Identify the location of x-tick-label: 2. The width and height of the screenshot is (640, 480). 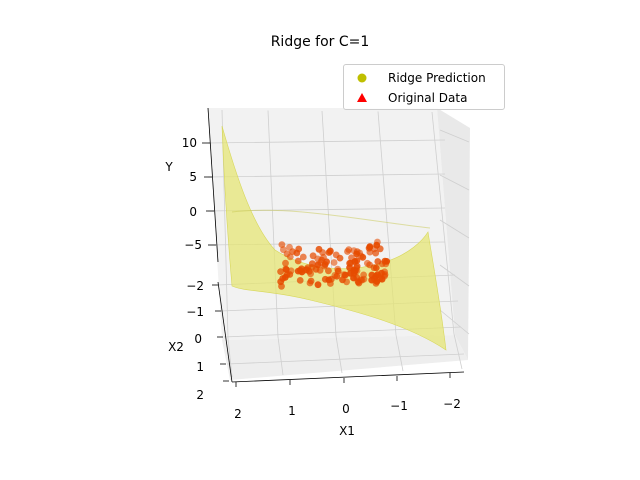
(238, 414).